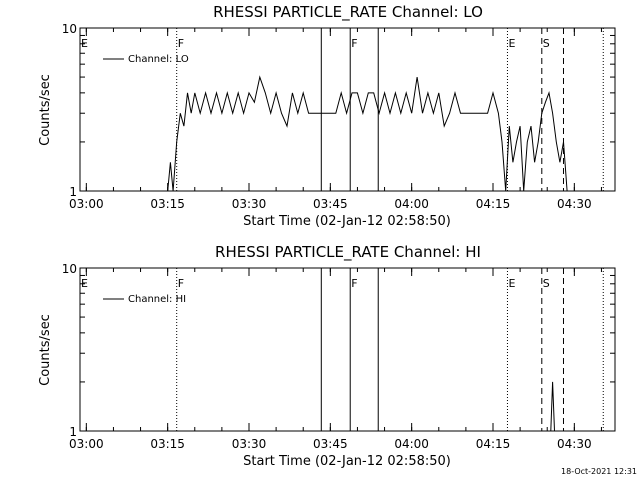 Image resolution: width=640 pixels, height=480 pixels. What do you see at coordinates (347, 221) in the screenshot?
I see `panel-lo-x-axis-label: Start Time (02-Jan-12 02:58:50)` at bounding box center [347, 221].